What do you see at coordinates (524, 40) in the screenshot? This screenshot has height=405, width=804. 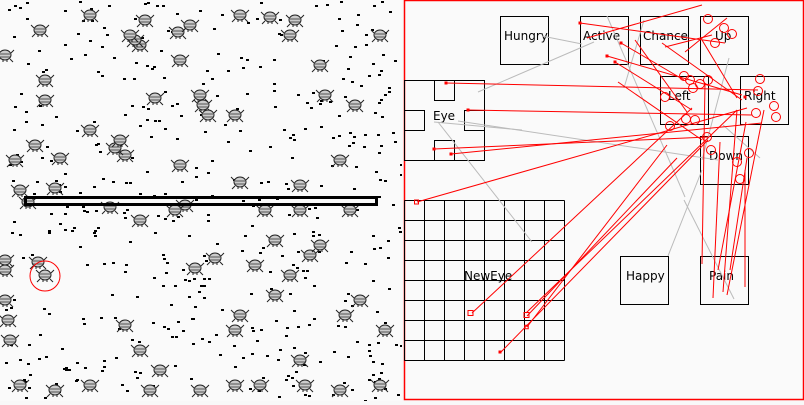 I see `node-hungry: Hungry` at bounding box center [524, 40].